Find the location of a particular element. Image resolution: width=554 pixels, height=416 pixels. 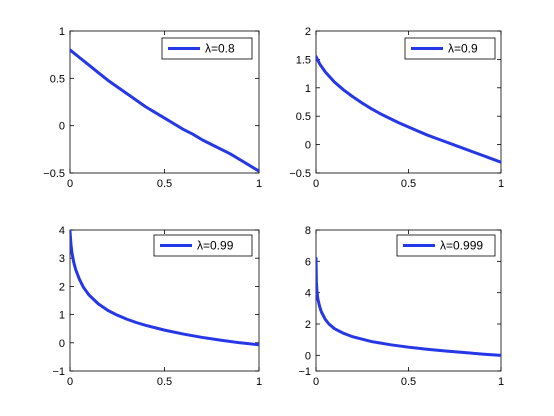

y-tick-label: 1.5 is located at coordinates (303, 60).